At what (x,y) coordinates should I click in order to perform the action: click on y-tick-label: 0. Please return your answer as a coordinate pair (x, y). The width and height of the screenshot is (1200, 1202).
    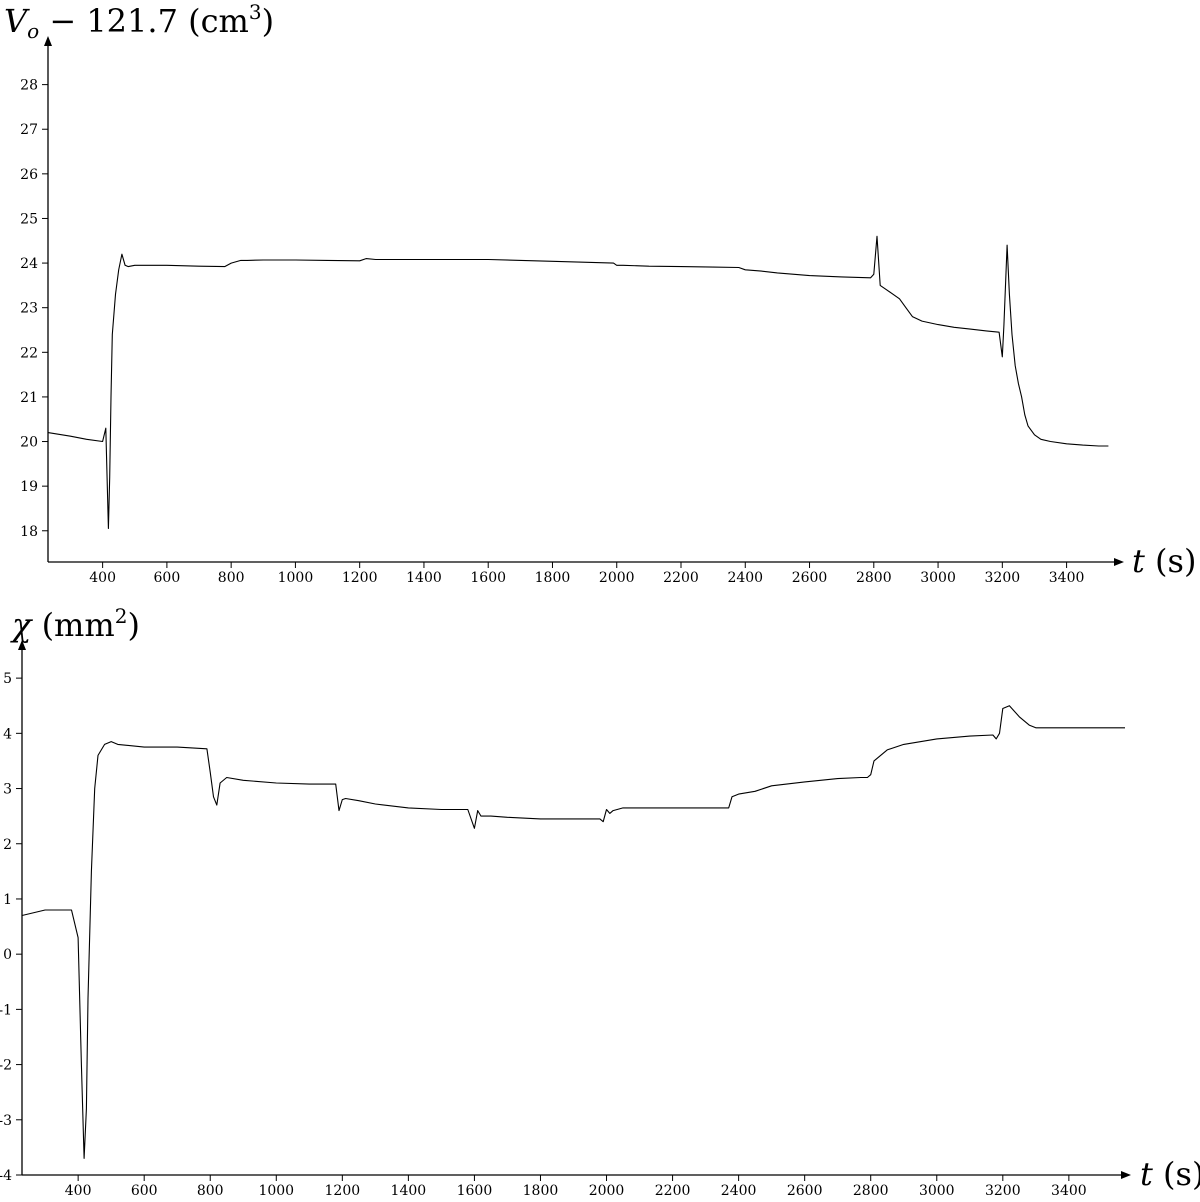
    Looking at the image, I should click on (7, 955).